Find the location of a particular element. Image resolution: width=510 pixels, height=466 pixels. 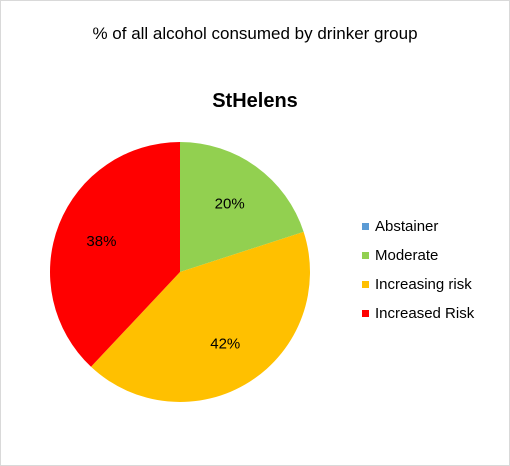

data-label: 38% is located at coordinates (101, 241).